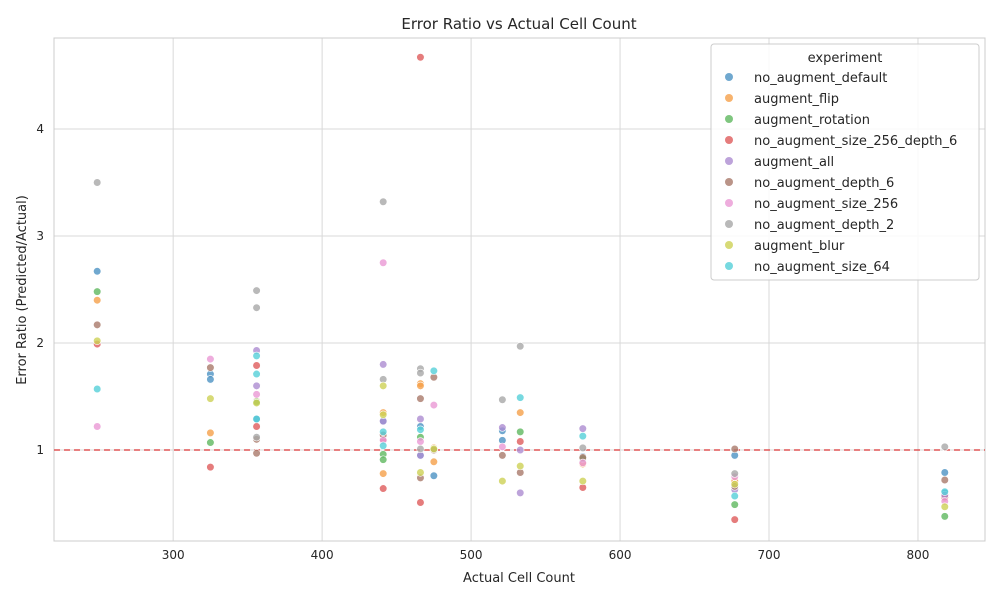 The height and width of the screenshot is (600, 1000). What do you see at coordinates (809, 183) in the screenshot?
I see `legend-item: no_augment_depth_6` at bounding box center [809, 183].